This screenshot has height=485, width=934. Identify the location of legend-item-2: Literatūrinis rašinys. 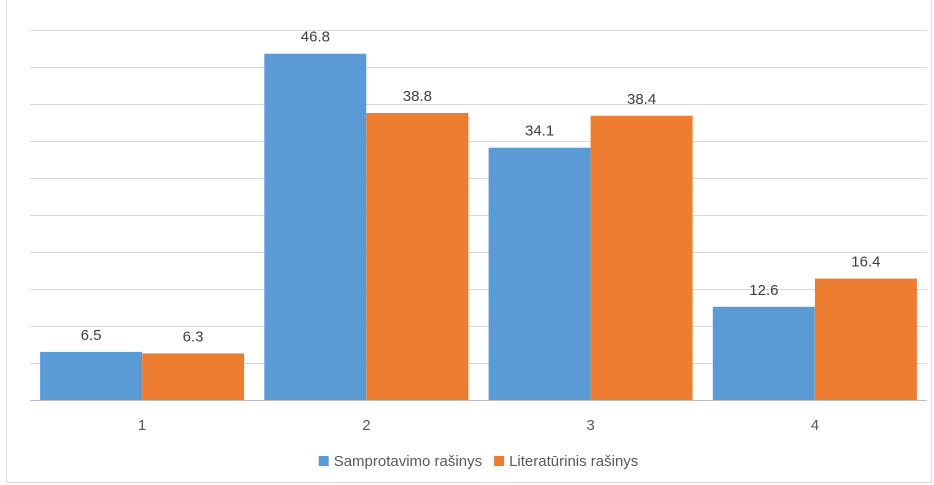
(566, 461).